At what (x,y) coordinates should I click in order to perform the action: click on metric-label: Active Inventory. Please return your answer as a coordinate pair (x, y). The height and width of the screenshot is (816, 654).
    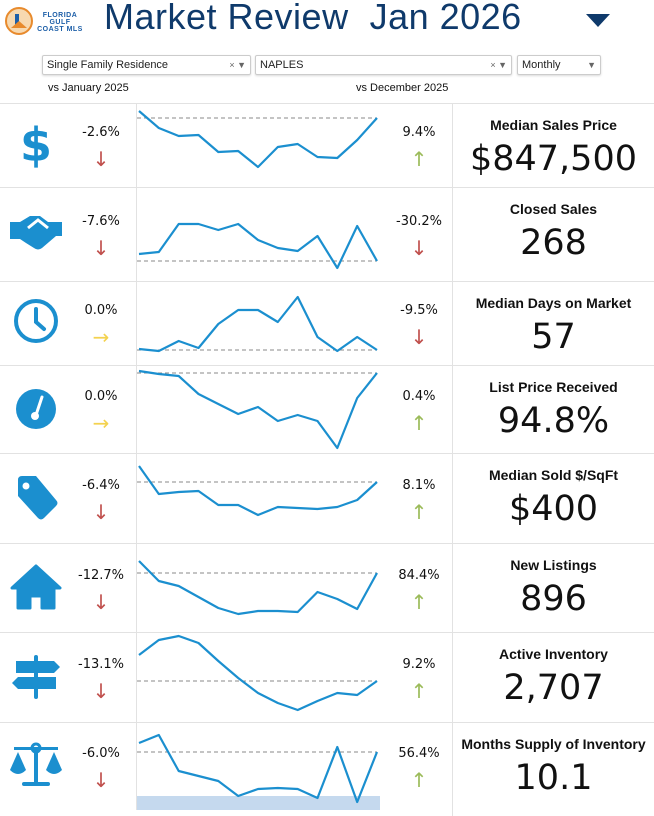
    Looking at the image, I should click on (553, 654).